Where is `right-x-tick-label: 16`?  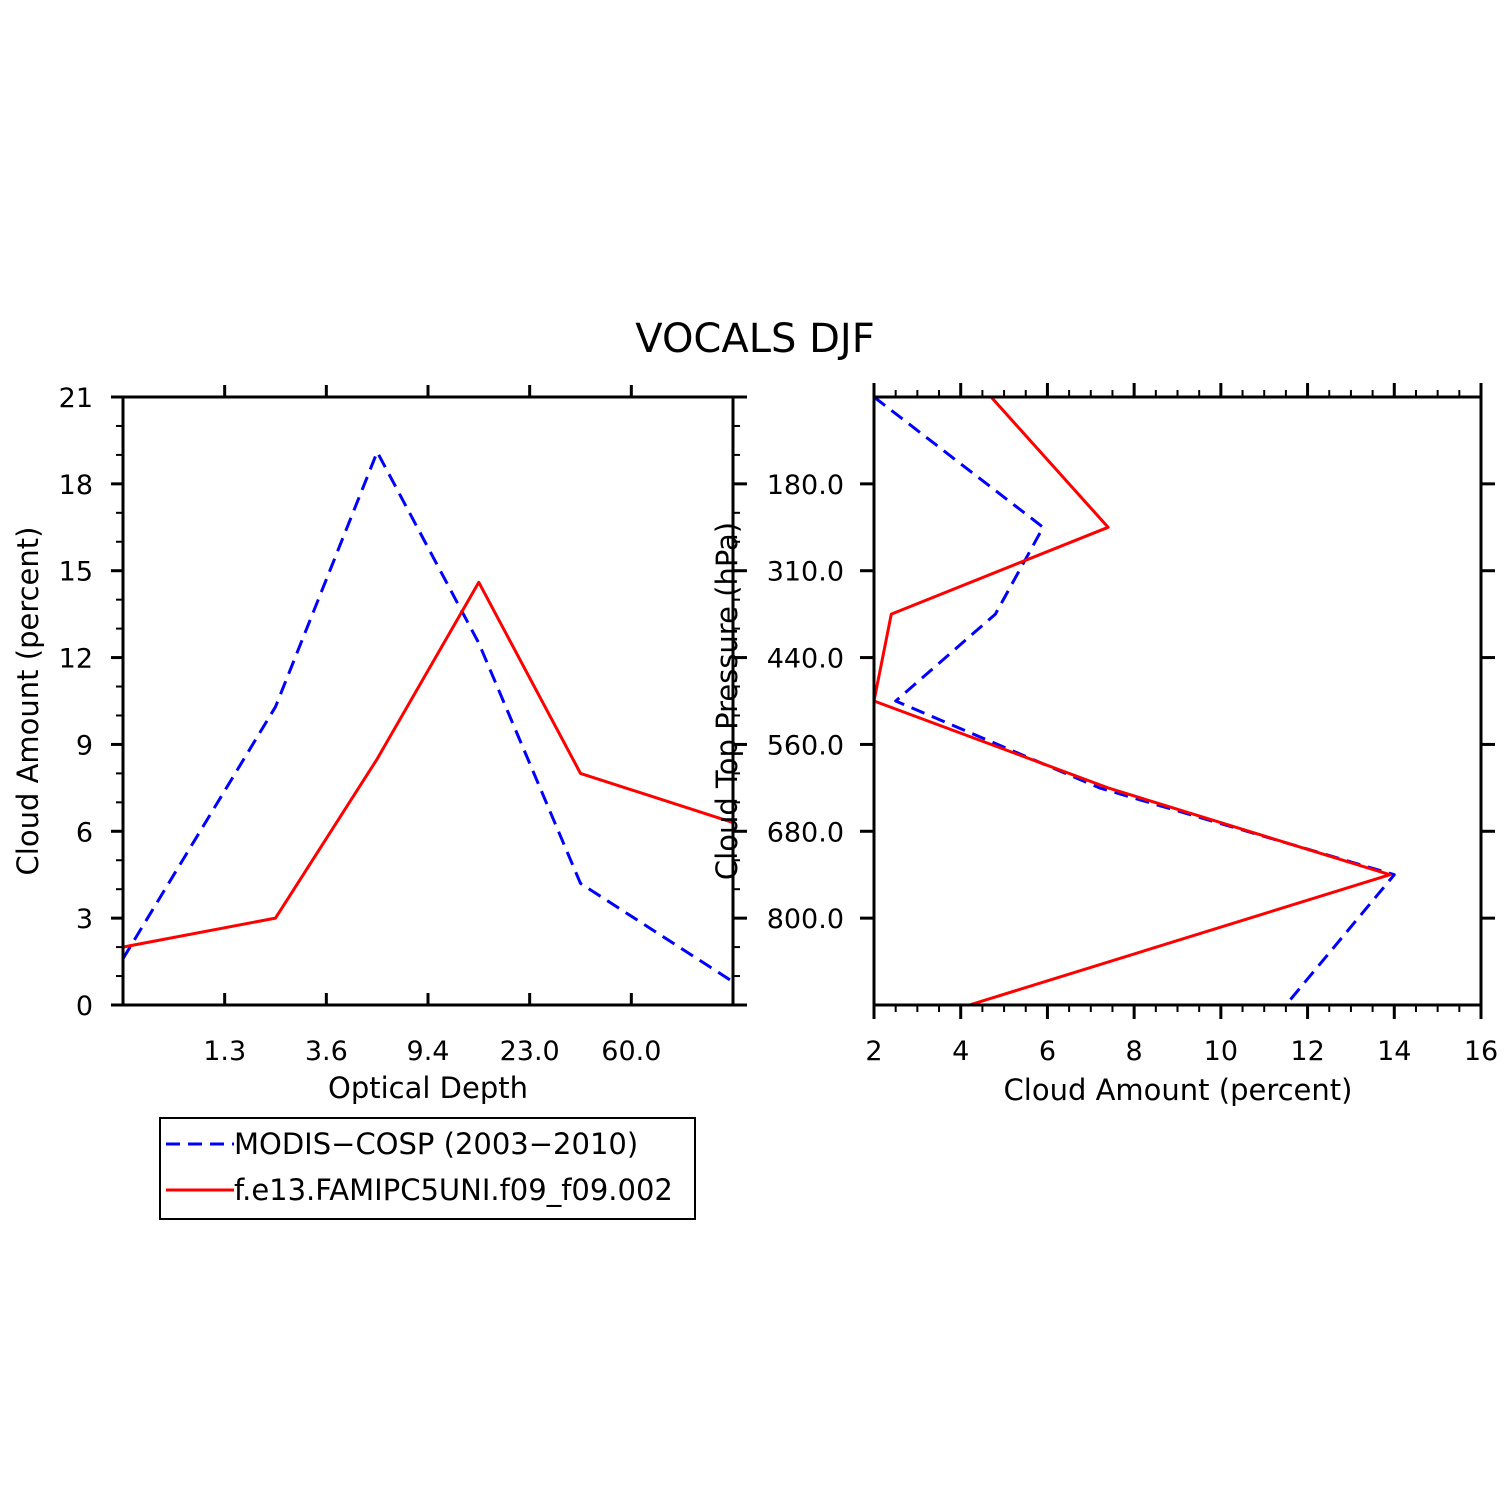 right-x-tick-label: 16 is located at coordinates (1481, 1051).